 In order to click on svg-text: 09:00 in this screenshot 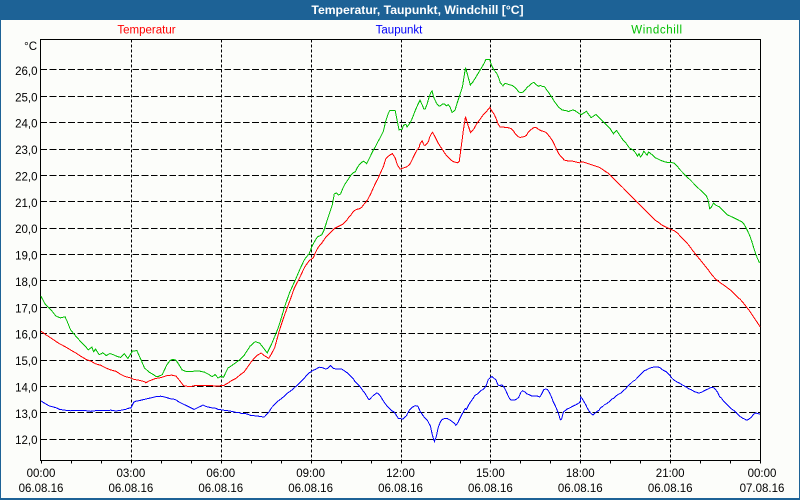, I will do `click(310, 474)`.